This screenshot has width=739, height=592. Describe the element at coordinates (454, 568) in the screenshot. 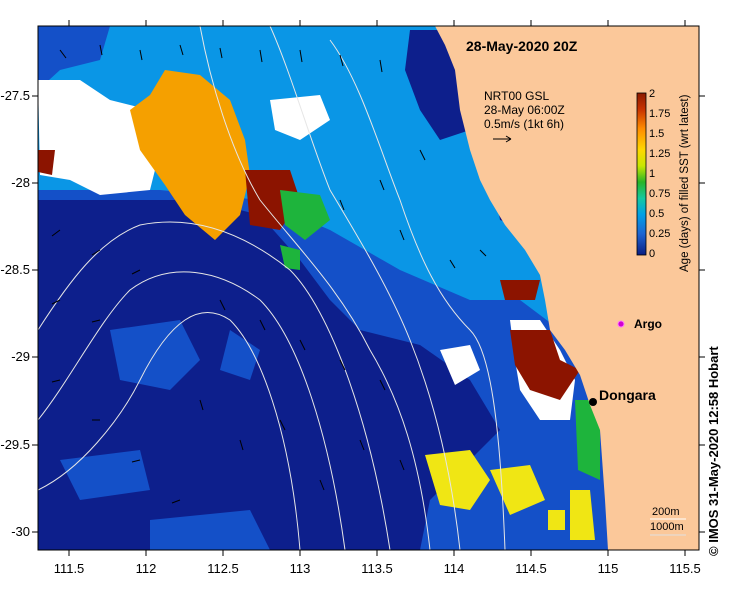

I see `x-tick-label: 114` at that location.